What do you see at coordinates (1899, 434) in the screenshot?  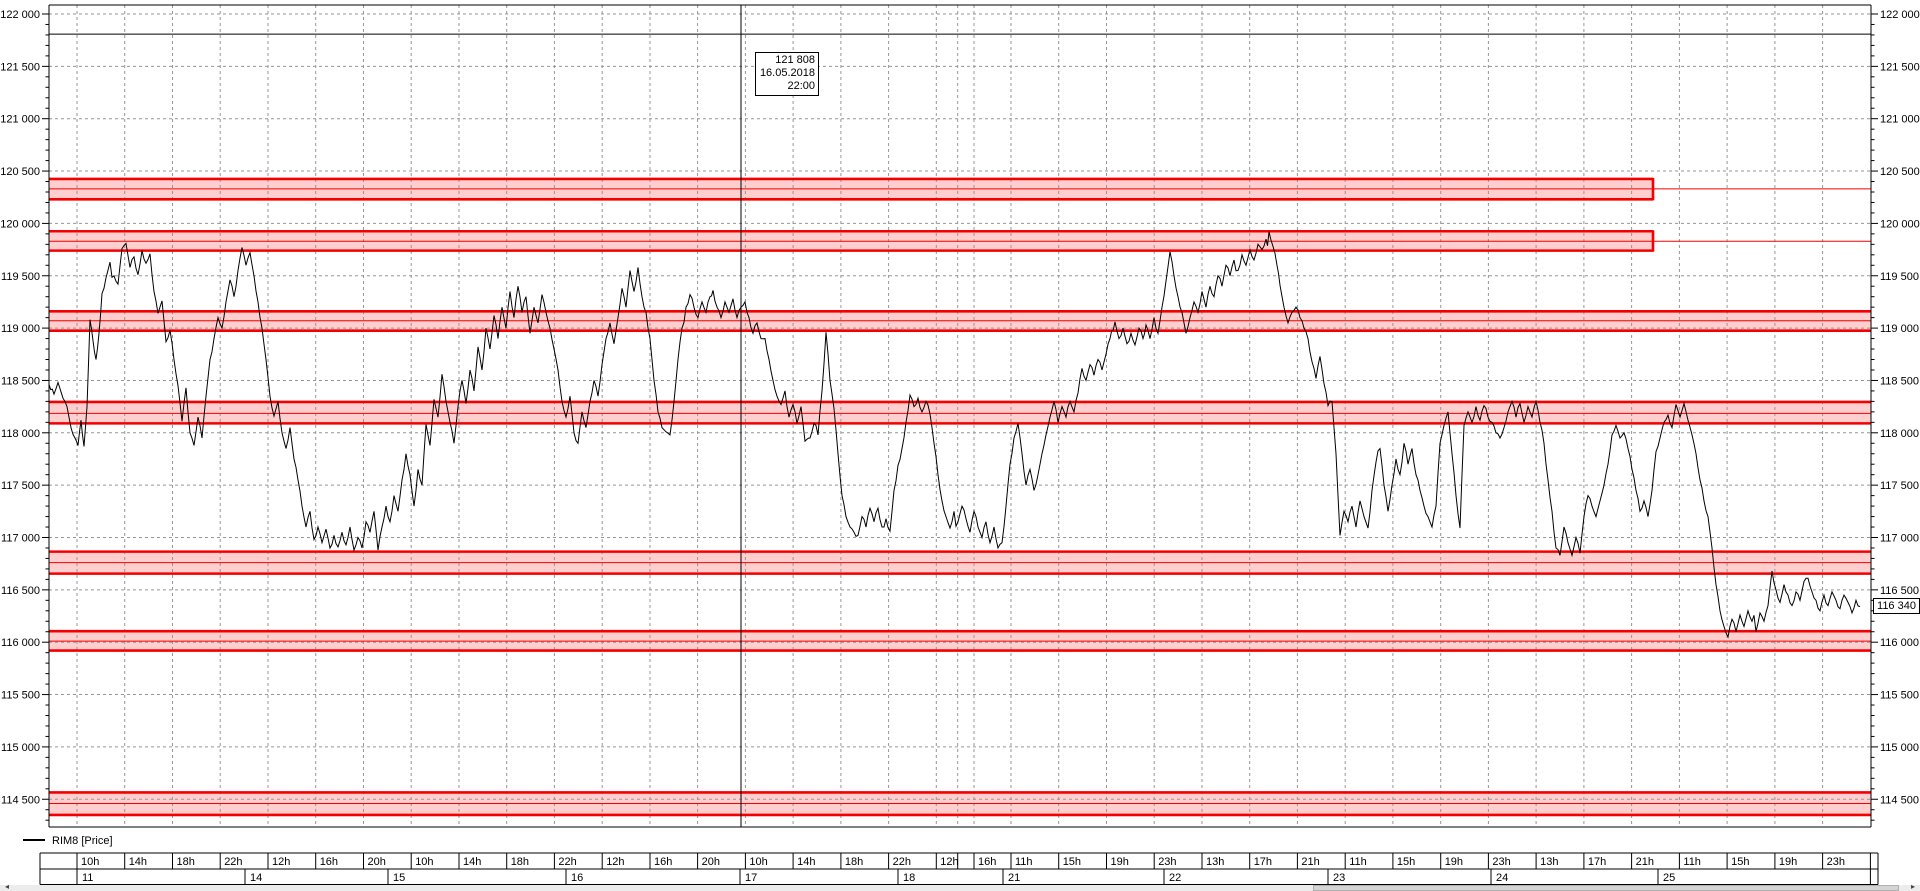 I see `y-axis-label-right: 118 000` at bounding box center [1899, 434].